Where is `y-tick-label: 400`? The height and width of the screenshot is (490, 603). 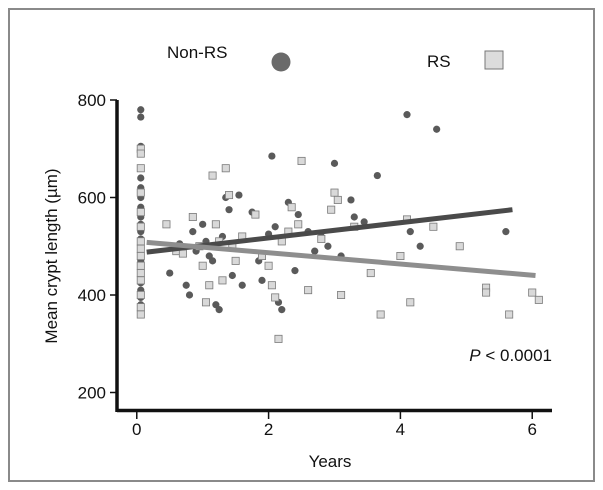 y-tick-label: 400 is located at coordinates (92, 295).